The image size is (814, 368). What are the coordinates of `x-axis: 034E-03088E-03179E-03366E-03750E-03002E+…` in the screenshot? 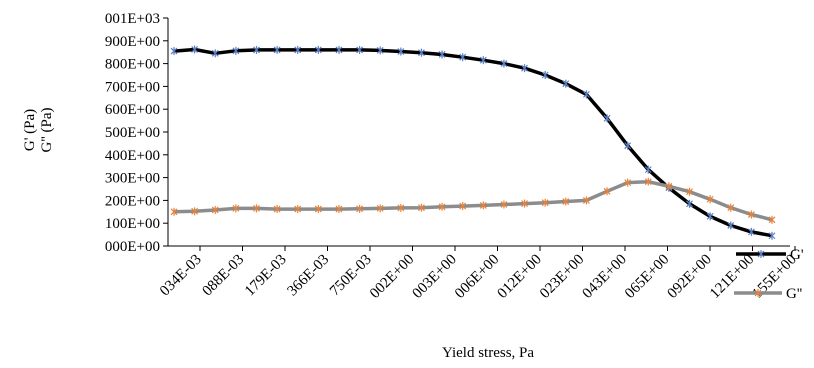 It's located at (478, 273).